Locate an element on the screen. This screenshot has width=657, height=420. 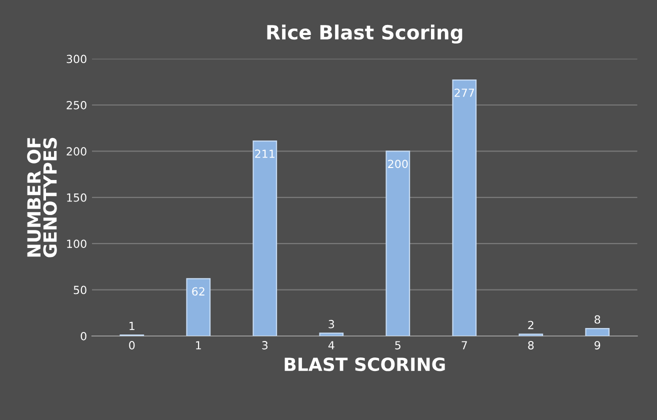
data-label: 277 is located at coordinates (464, 92).